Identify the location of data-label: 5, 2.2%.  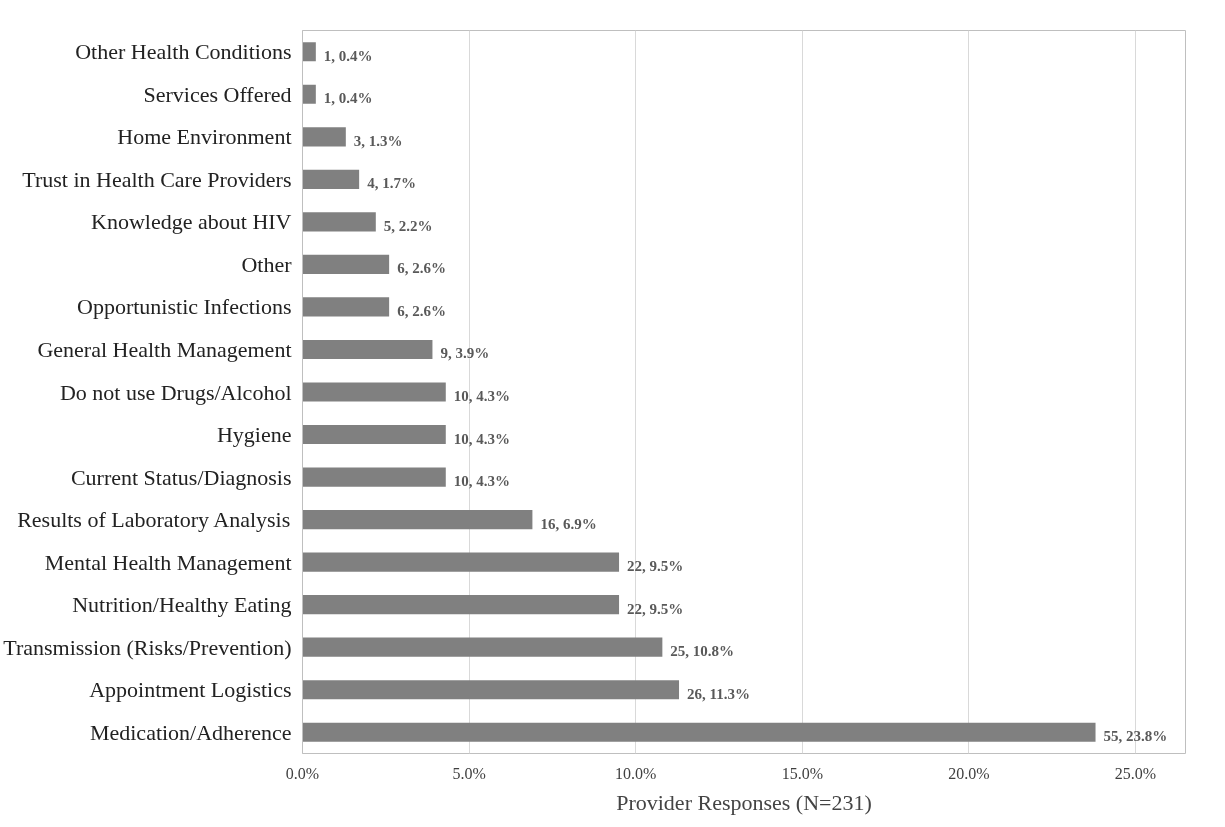
(408, 225).